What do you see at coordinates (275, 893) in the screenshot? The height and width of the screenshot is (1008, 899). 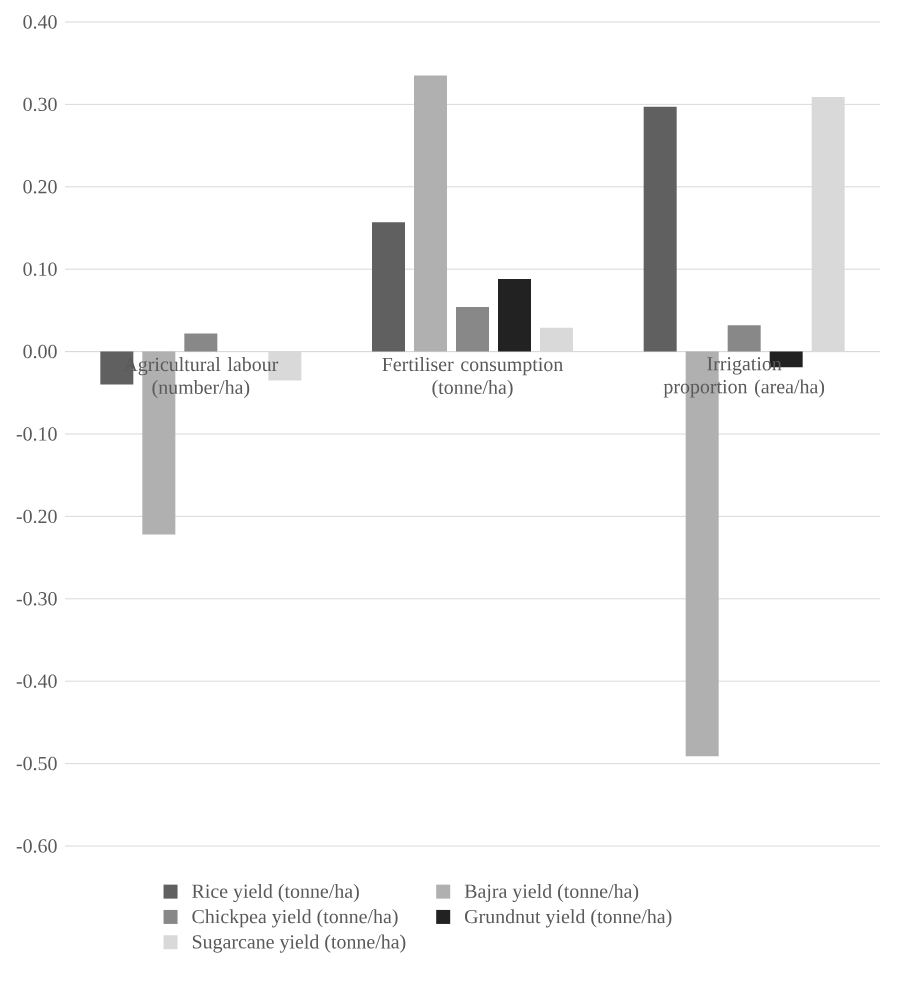 I see `legend-label: Rice yield (tonne/ha)` at bounding box center [275, 893].